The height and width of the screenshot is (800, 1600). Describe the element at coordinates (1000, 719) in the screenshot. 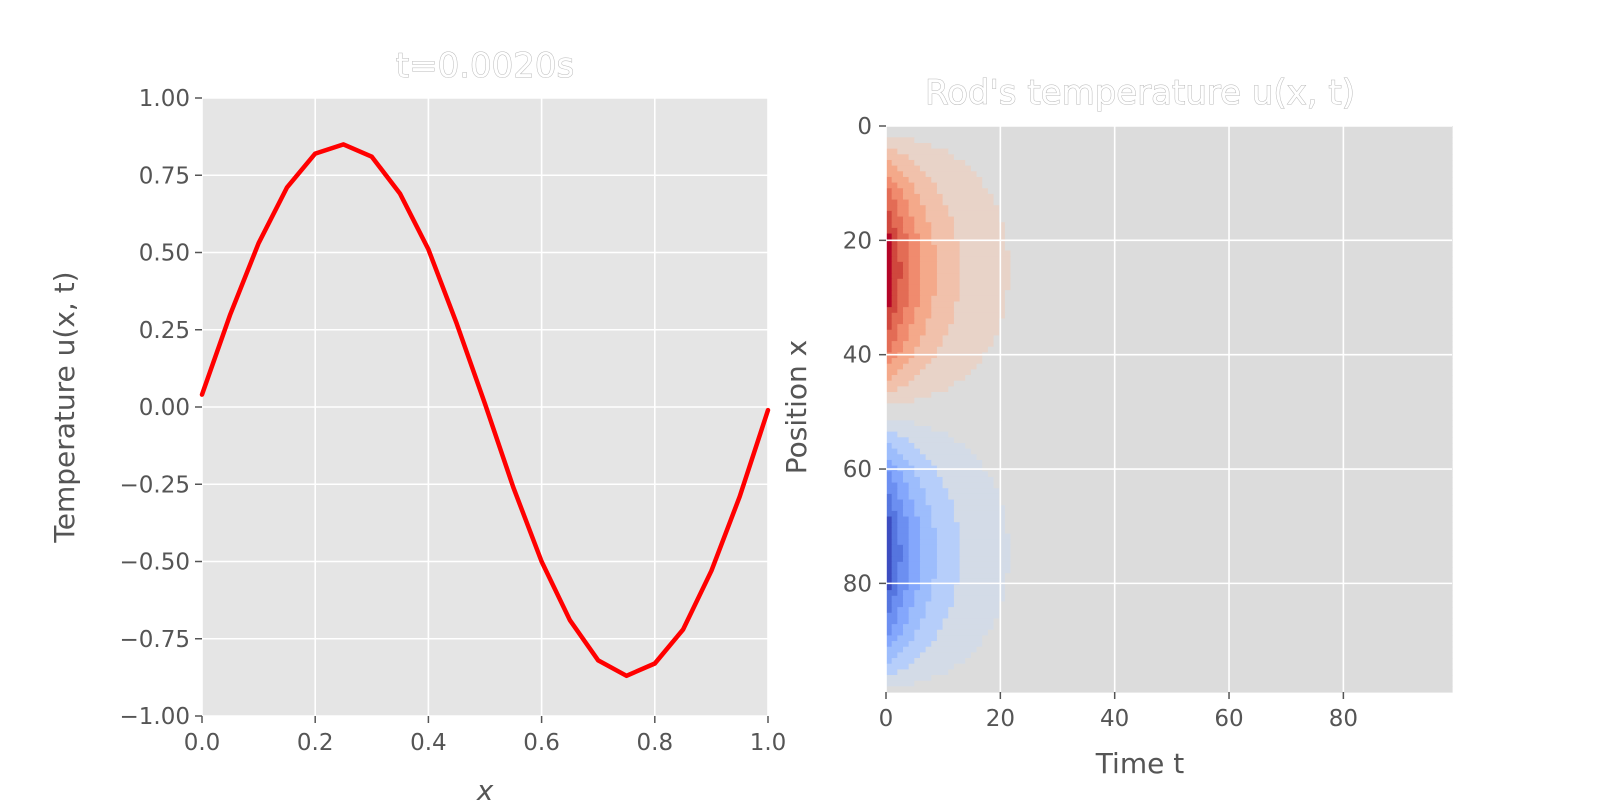

I see `heatmap-x-tick-label: 20` at that location.